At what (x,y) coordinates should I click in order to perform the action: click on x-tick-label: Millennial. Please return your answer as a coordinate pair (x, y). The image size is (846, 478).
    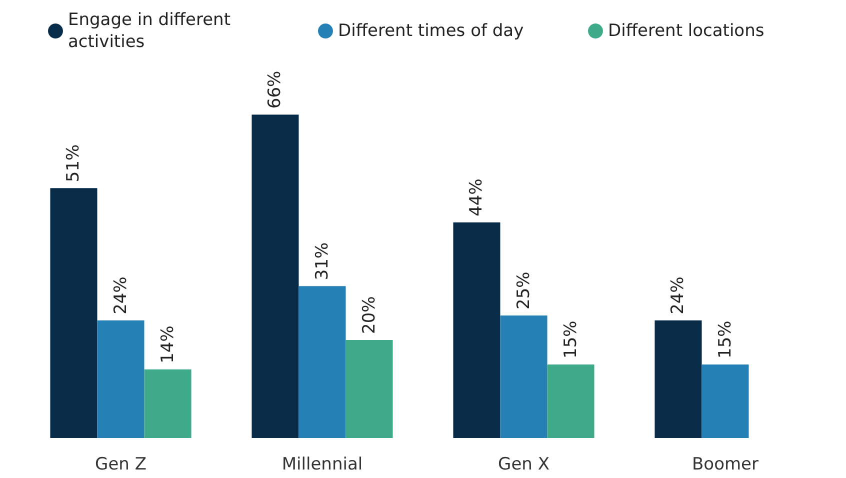
    Looking at the image, I should click on (322, 464).